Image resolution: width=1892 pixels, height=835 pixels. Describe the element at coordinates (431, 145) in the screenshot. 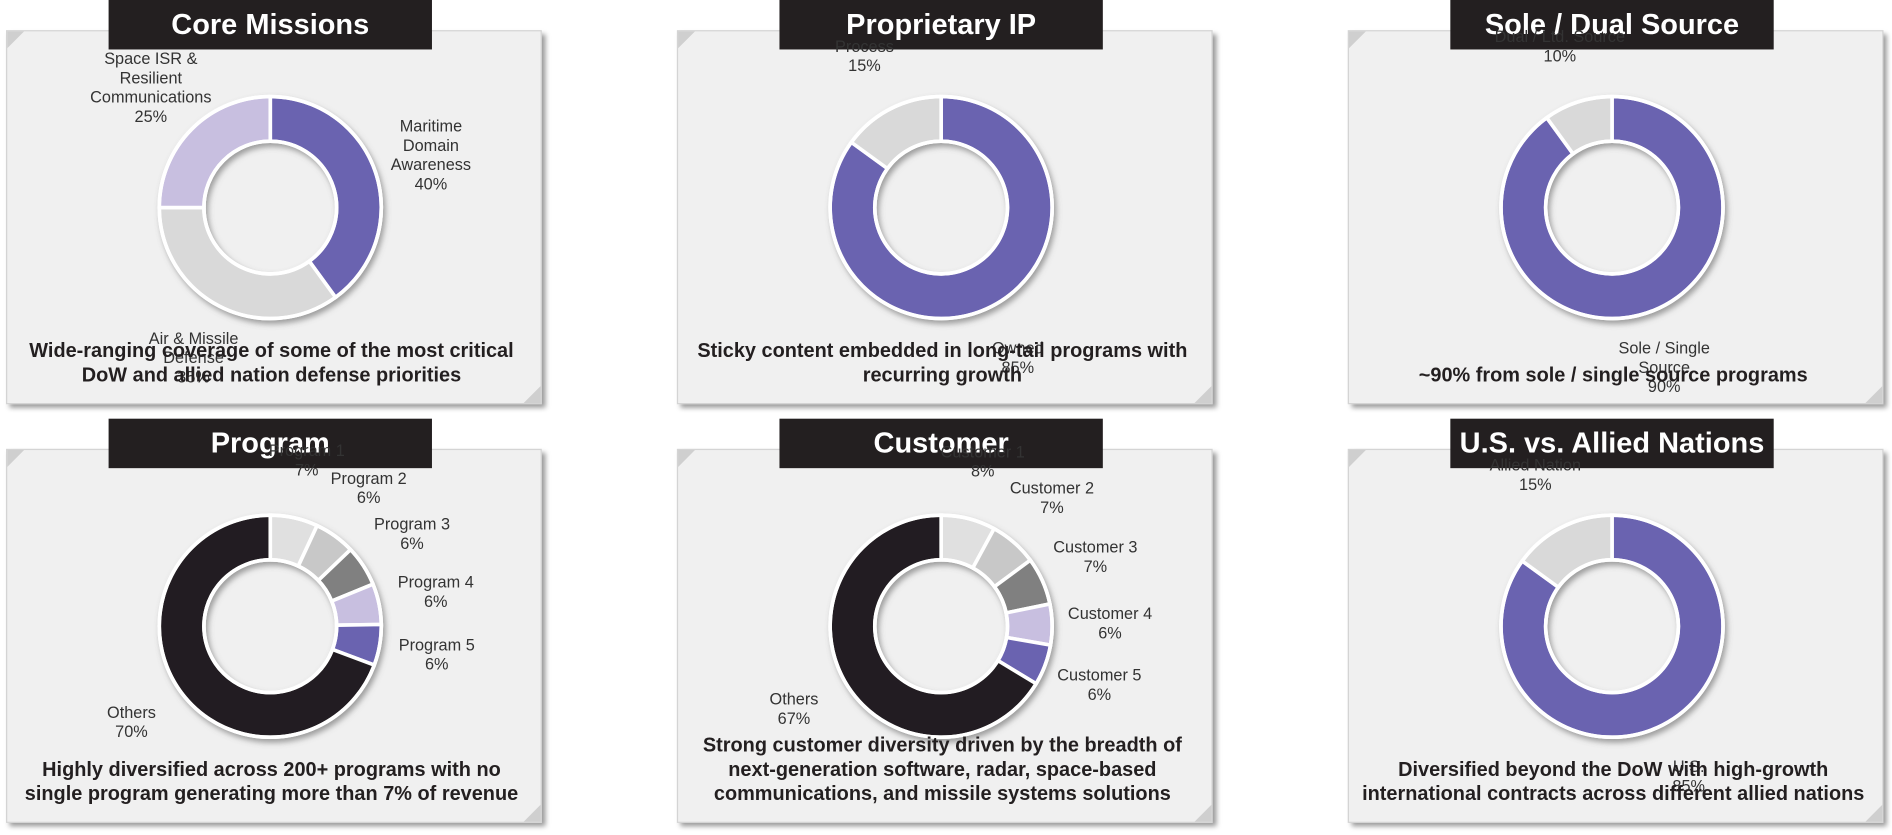

I see `slice-name: Maritime Domain Awareness` at that location.